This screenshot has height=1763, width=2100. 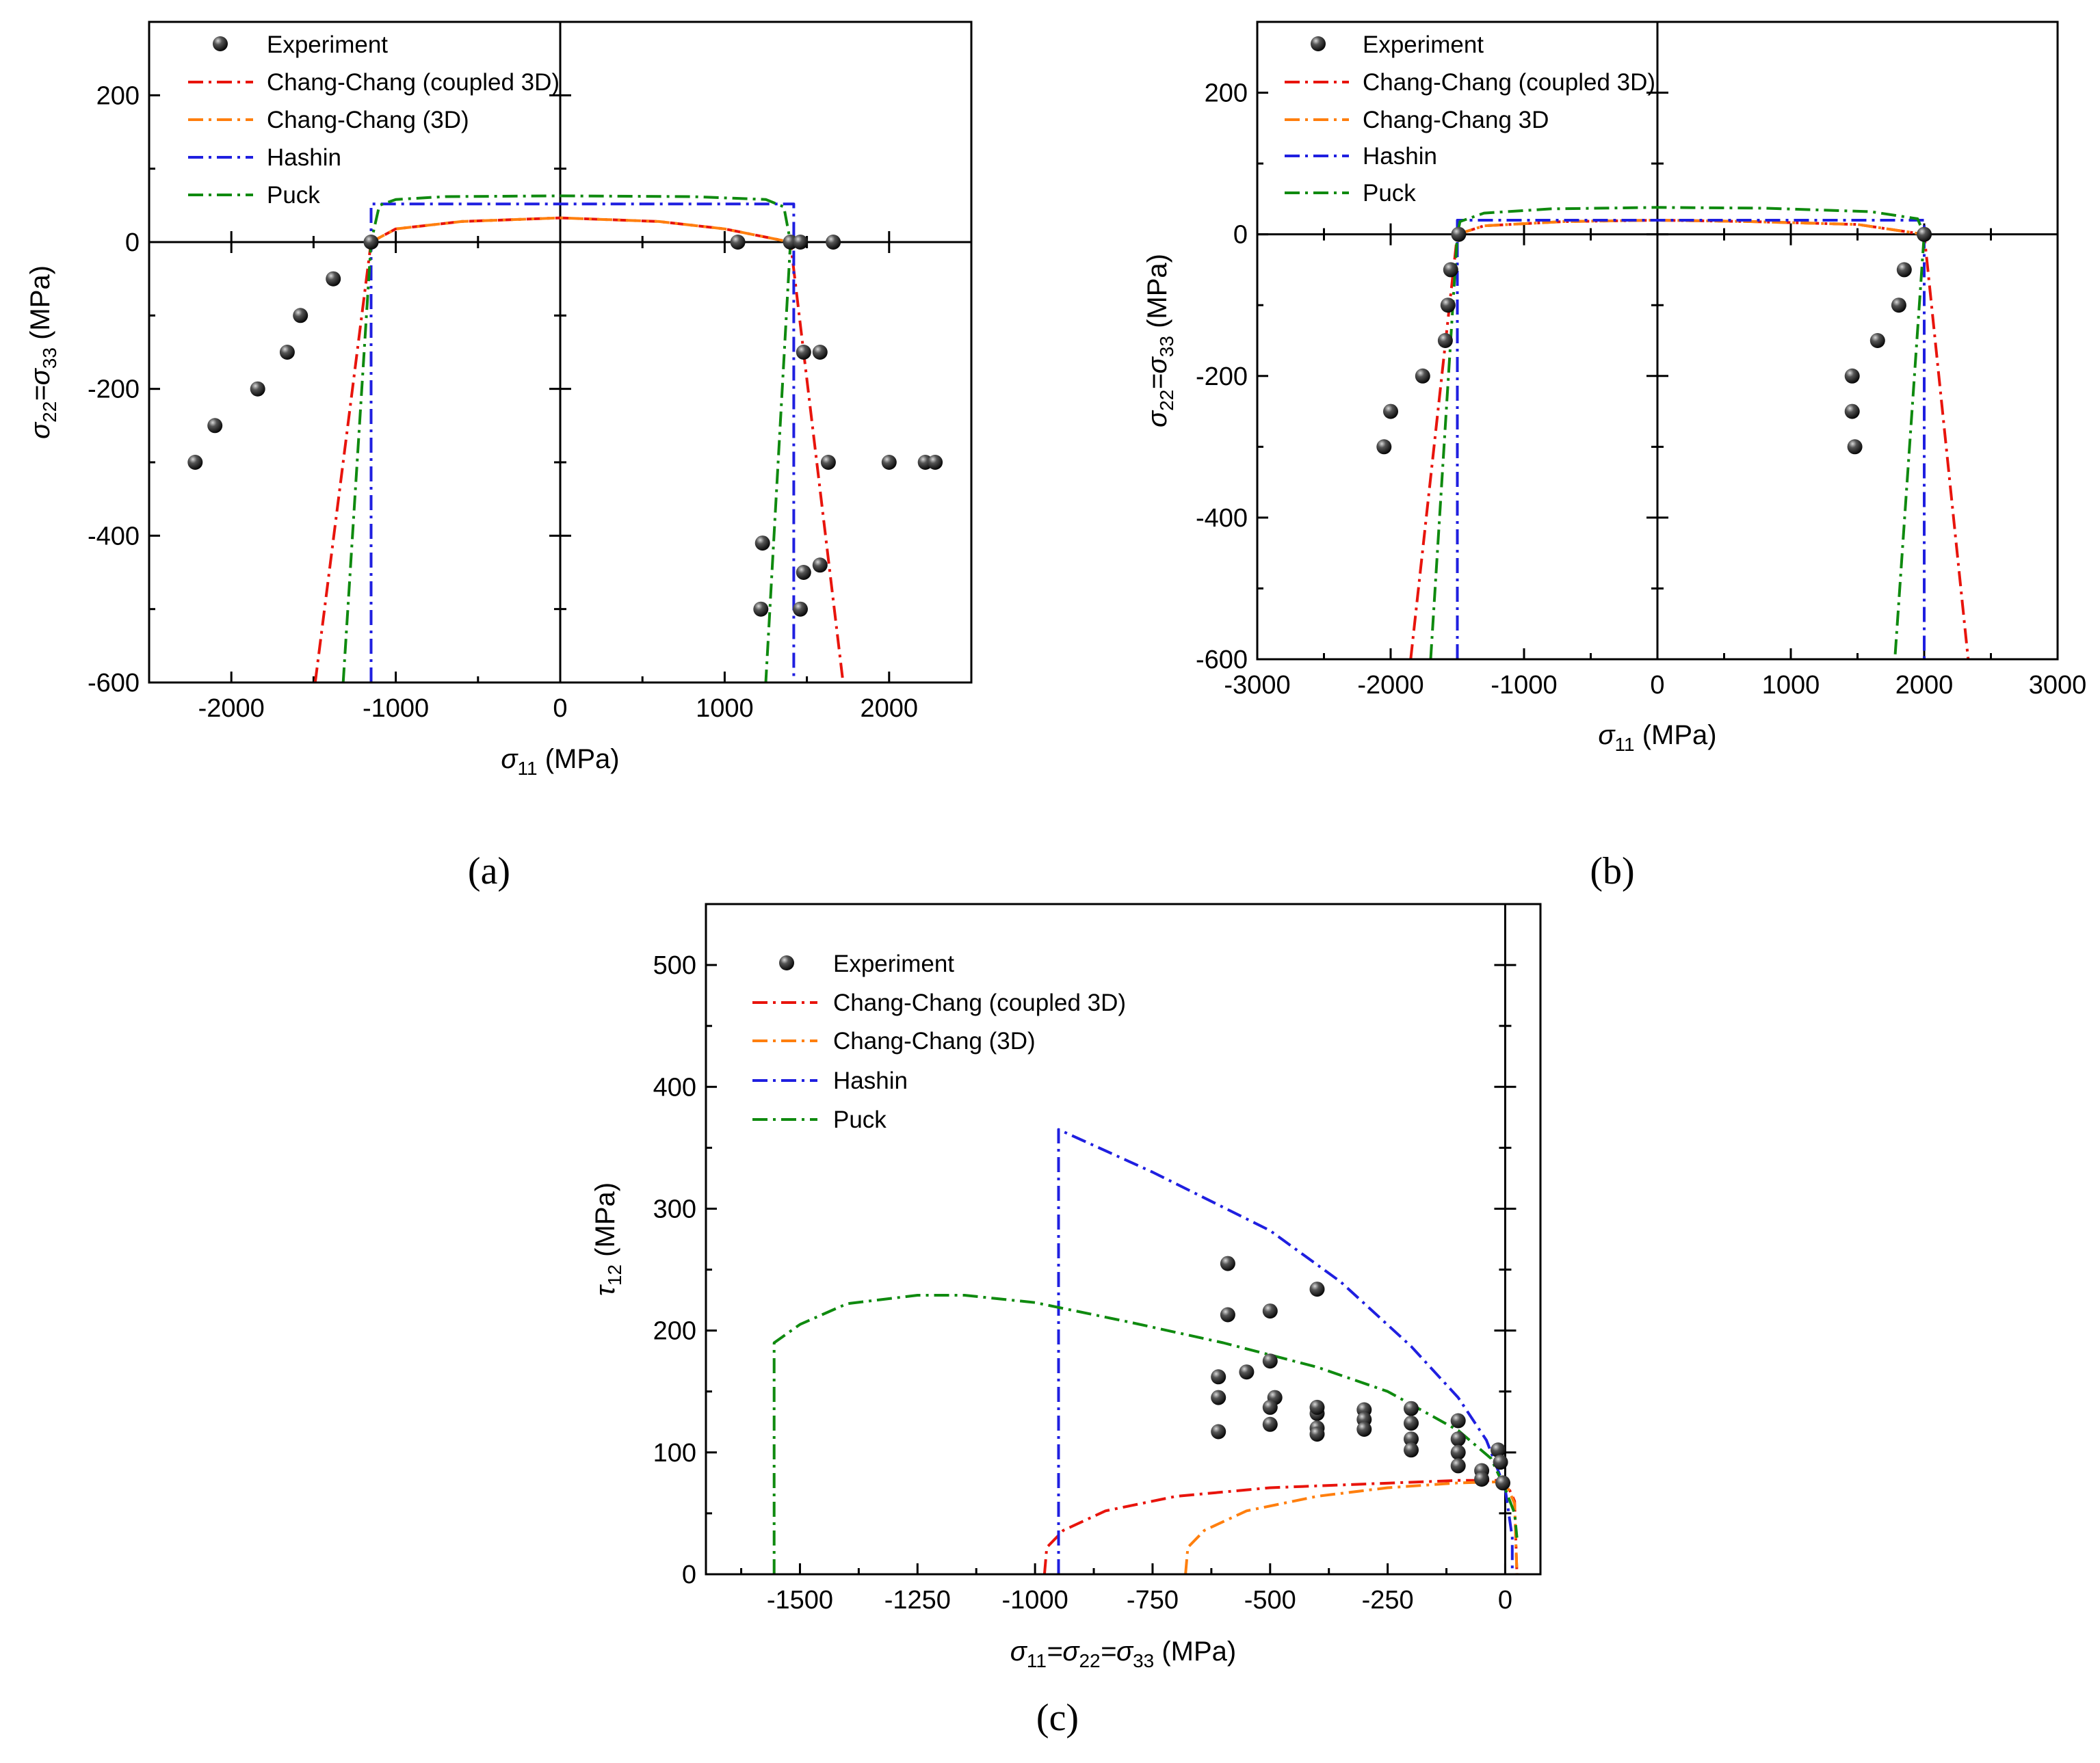 I want to click on y-tick-label: 100, so click(x=674, y=1453).